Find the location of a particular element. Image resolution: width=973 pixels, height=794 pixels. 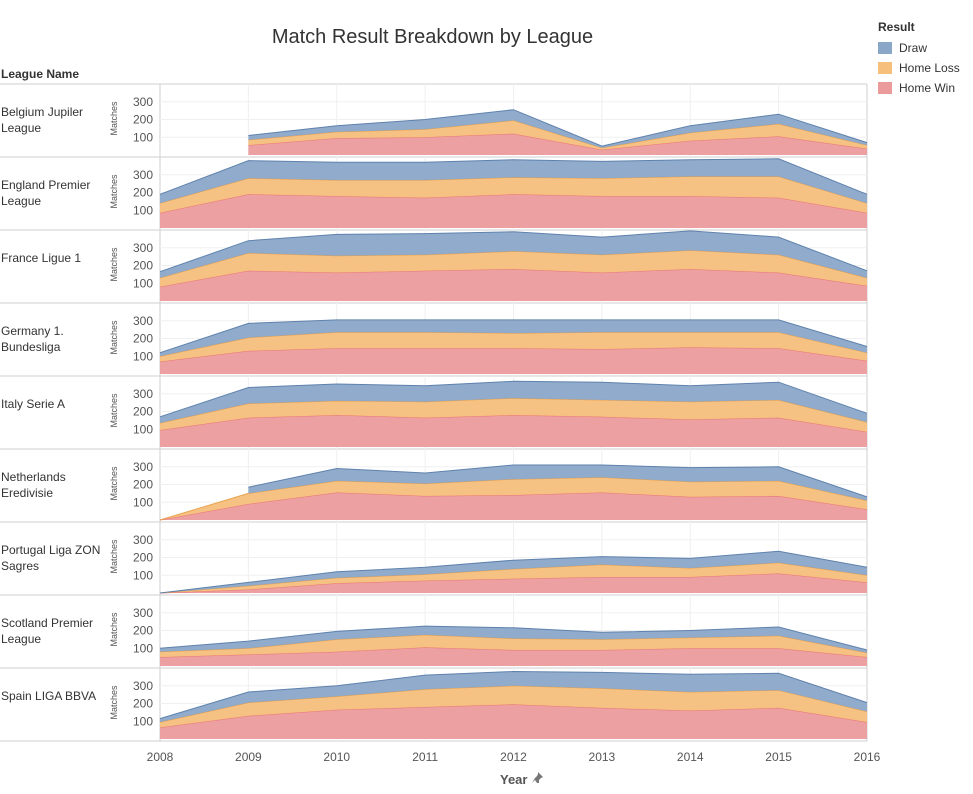

panel-8: 100 200 300 Matches is located at coordinates (434, 705).